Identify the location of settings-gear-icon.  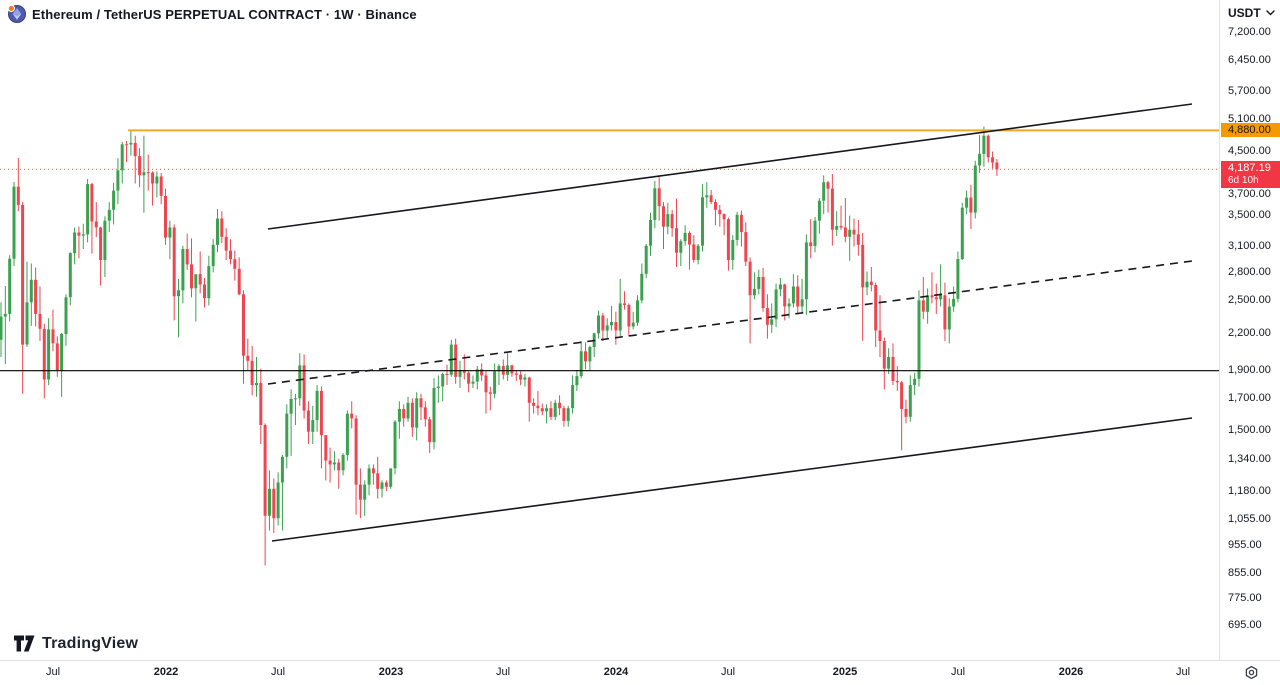
(1251, 675).